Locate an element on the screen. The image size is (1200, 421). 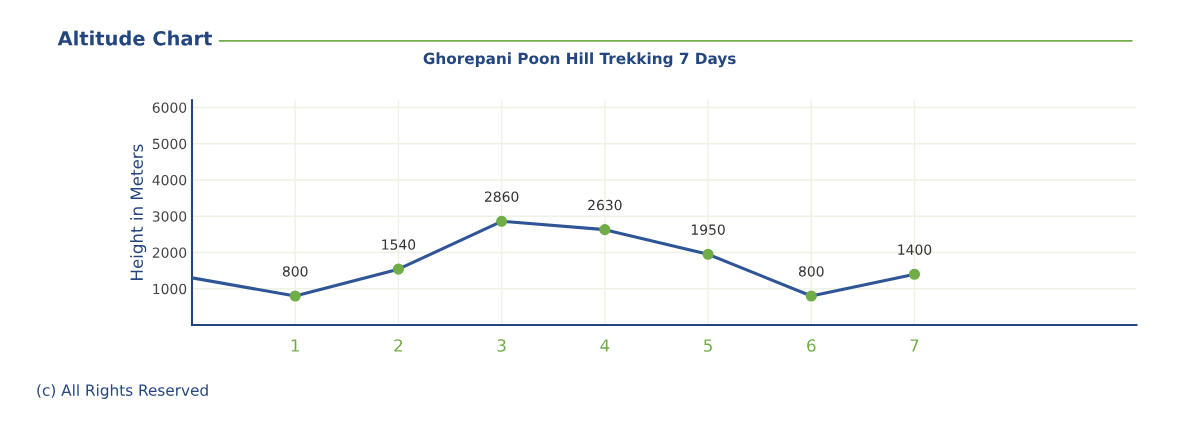
y-axis-title: Height in Meters is located at coordinates (138, 212).